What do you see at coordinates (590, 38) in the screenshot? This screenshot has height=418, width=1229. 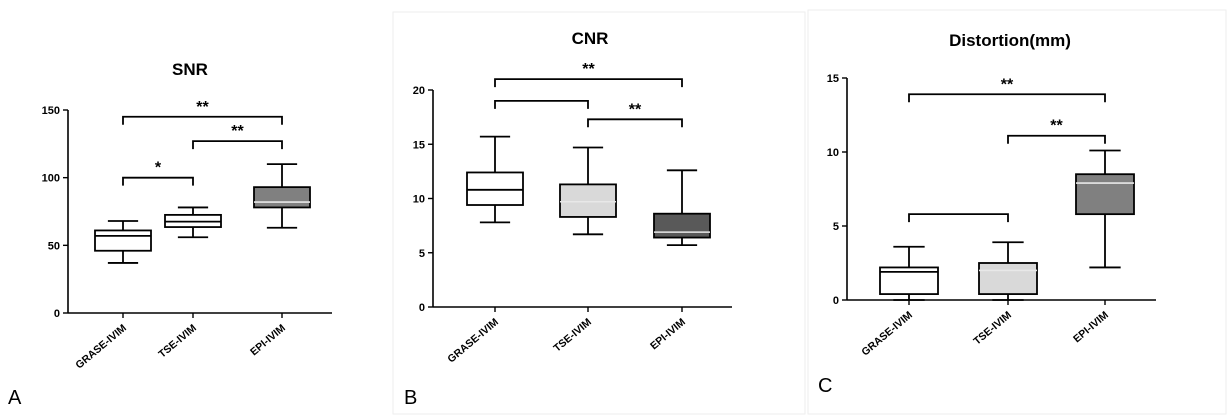 I see `panel-b-title: CNR` at bounding box center [590, 38].